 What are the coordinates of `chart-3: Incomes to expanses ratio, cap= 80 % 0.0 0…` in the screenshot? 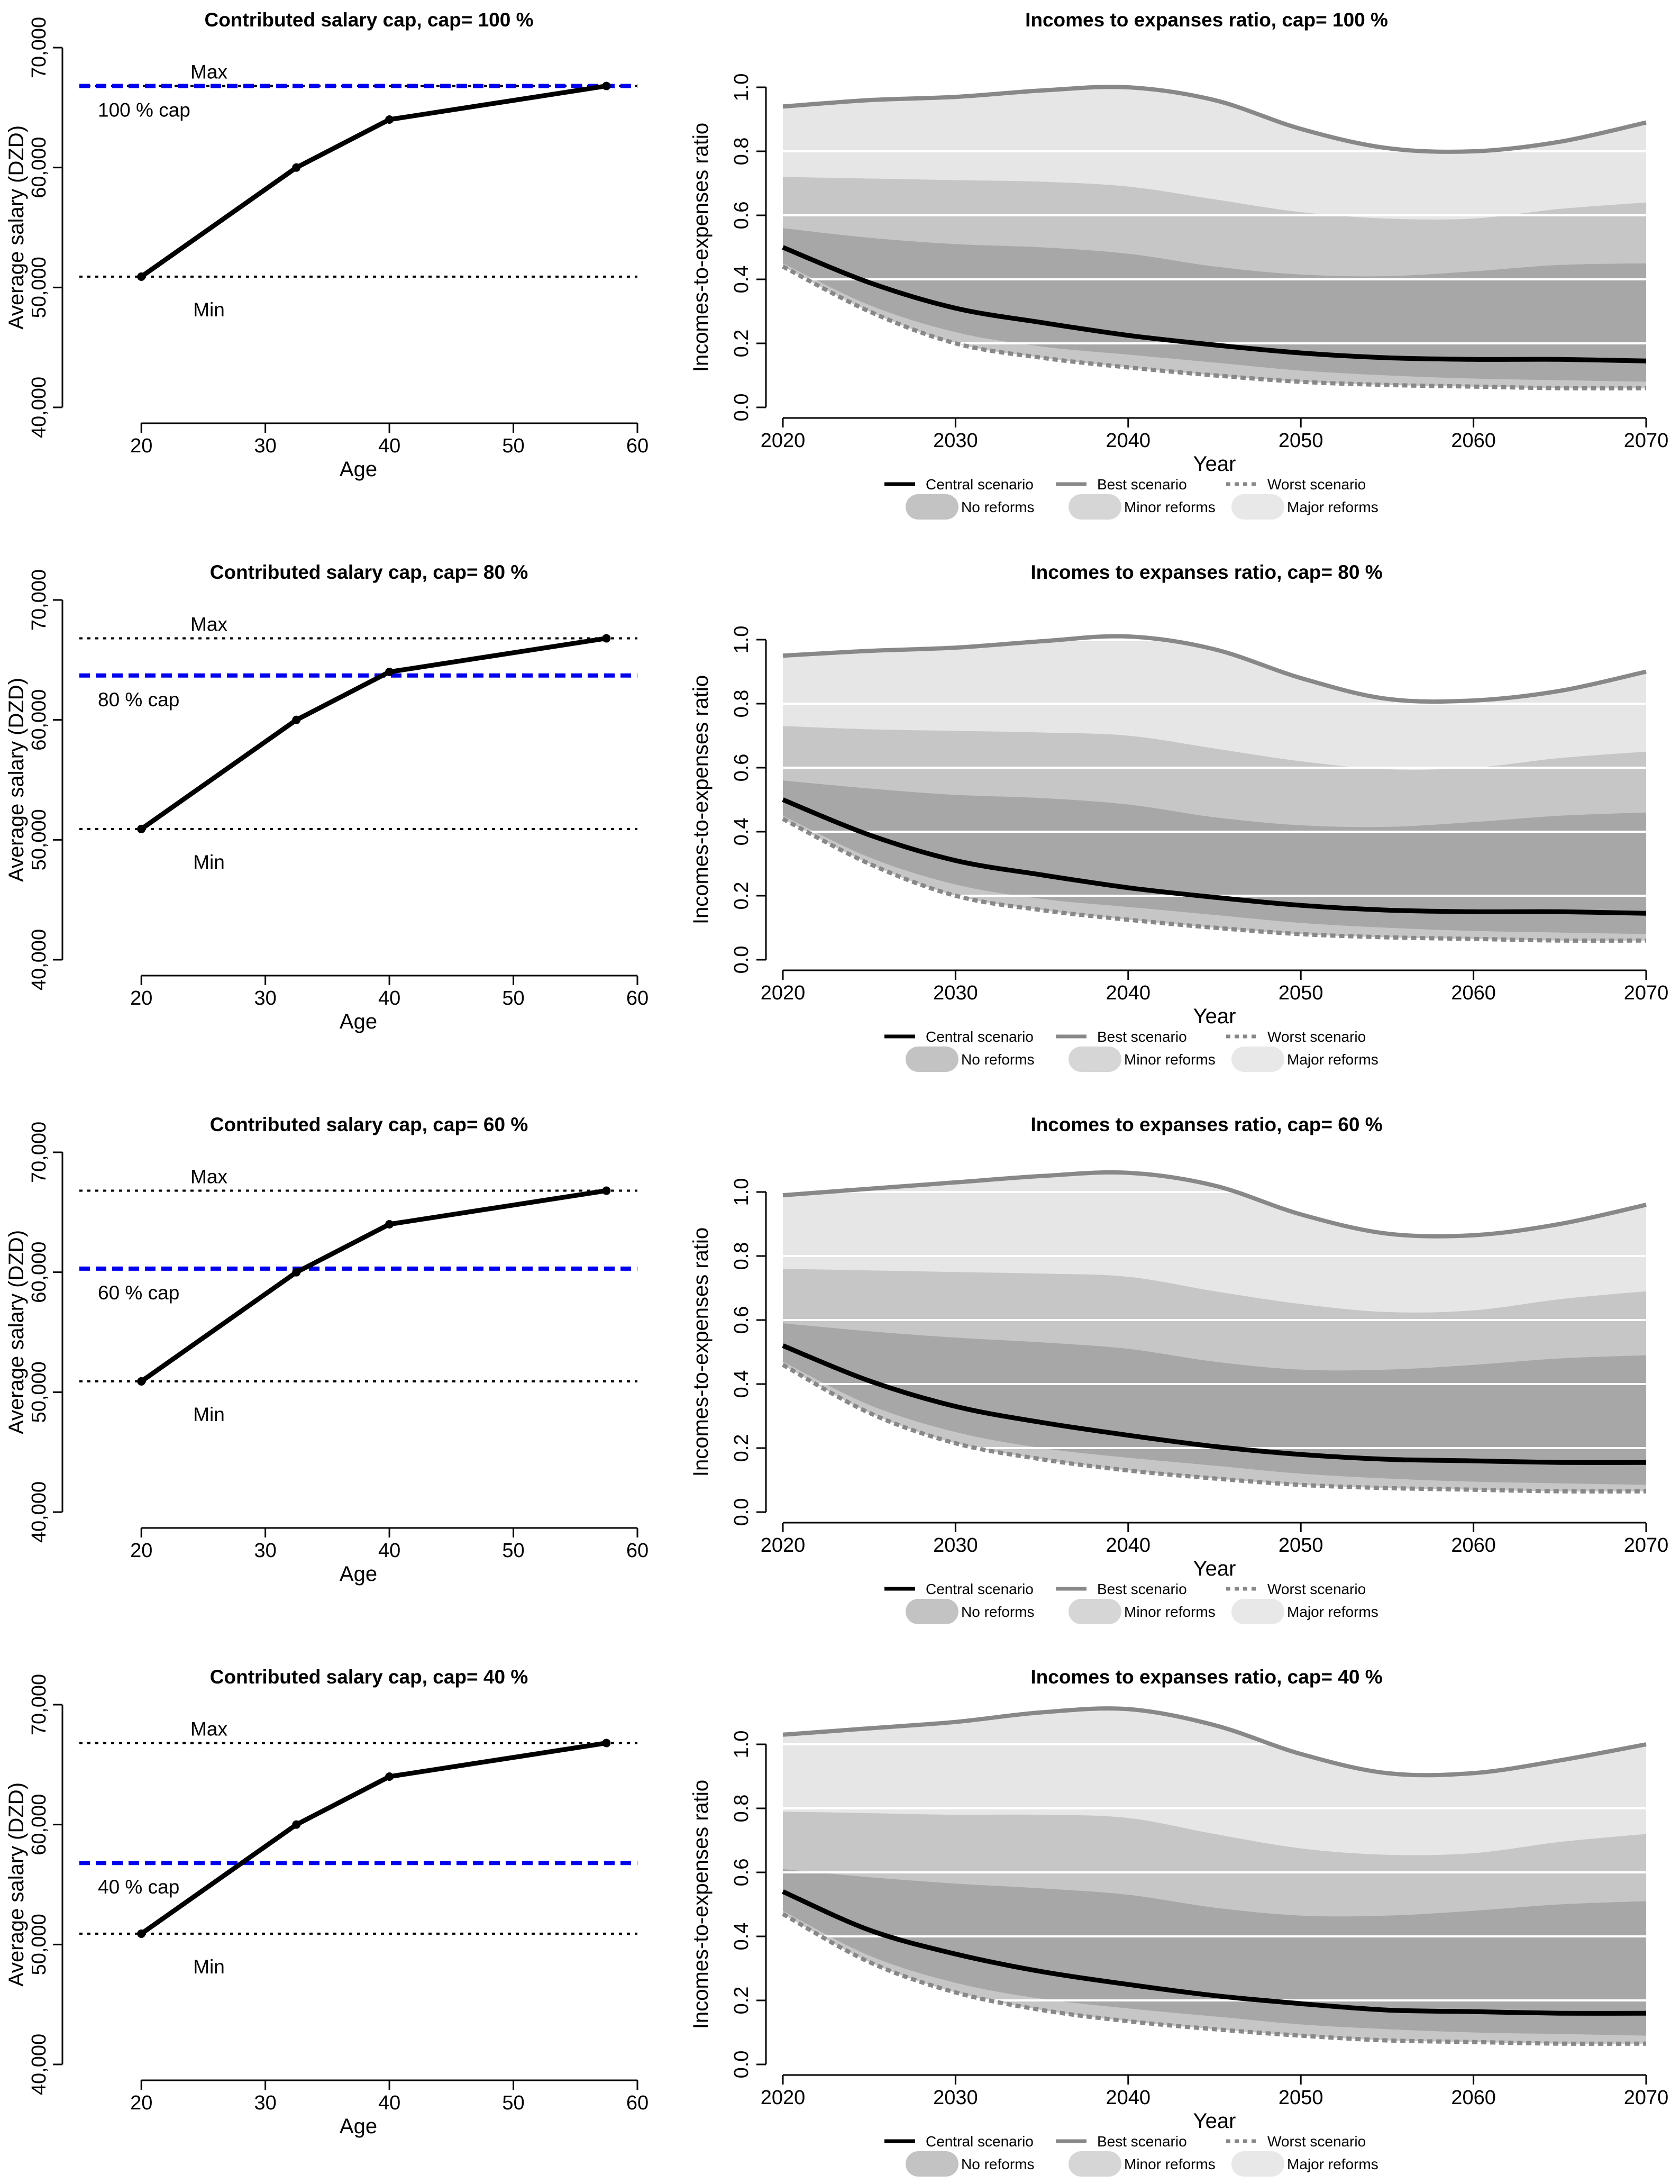 It's located at (1178, 816).